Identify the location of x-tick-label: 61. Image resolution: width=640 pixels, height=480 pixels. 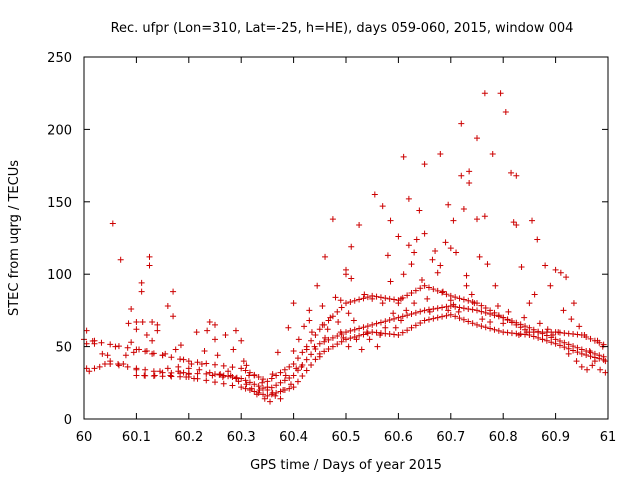
(608, 437).